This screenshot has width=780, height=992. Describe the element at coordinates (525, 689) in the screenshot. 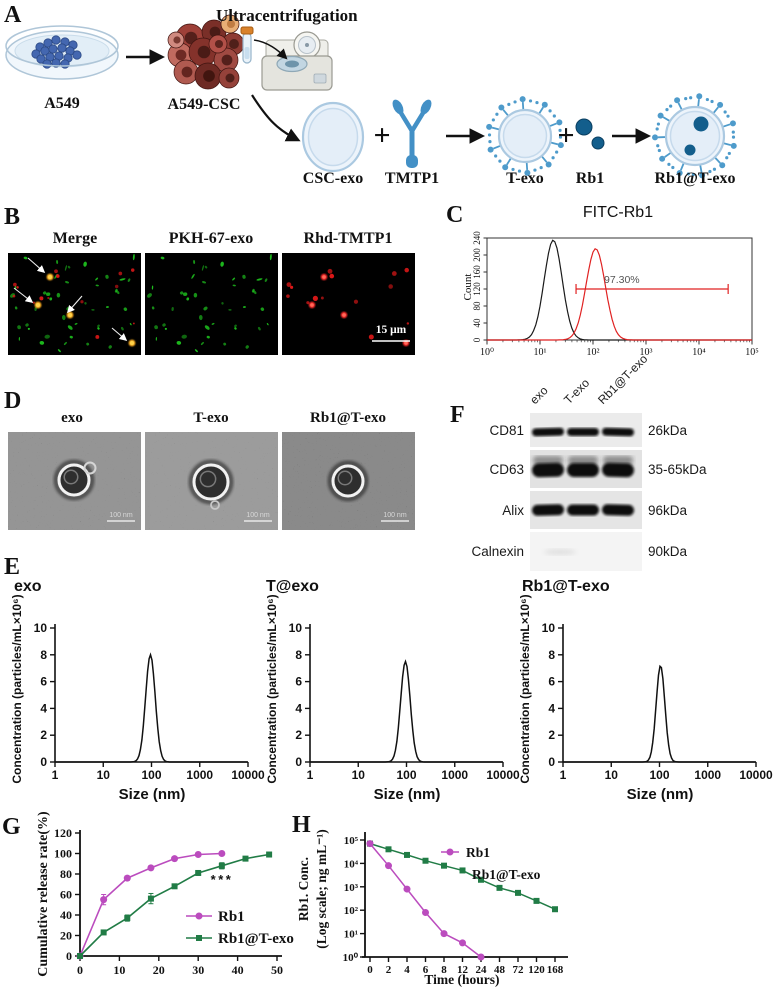

I see `e-ylabel-3: Concentration (particles/mL×10⁶)` at that location.